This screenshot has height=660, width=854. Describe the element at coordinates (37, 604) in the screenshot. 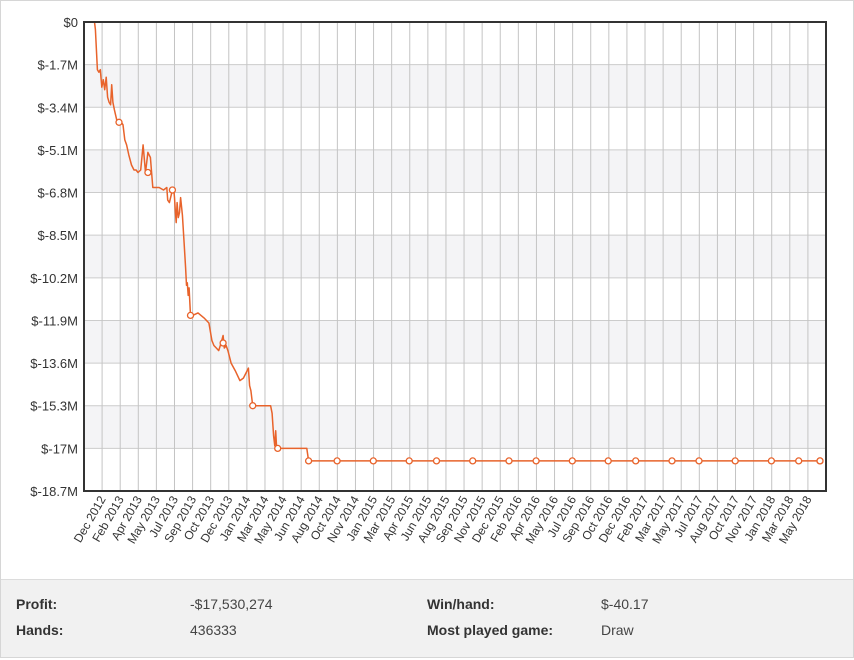

I see `profit-label: Profit:` at that location.